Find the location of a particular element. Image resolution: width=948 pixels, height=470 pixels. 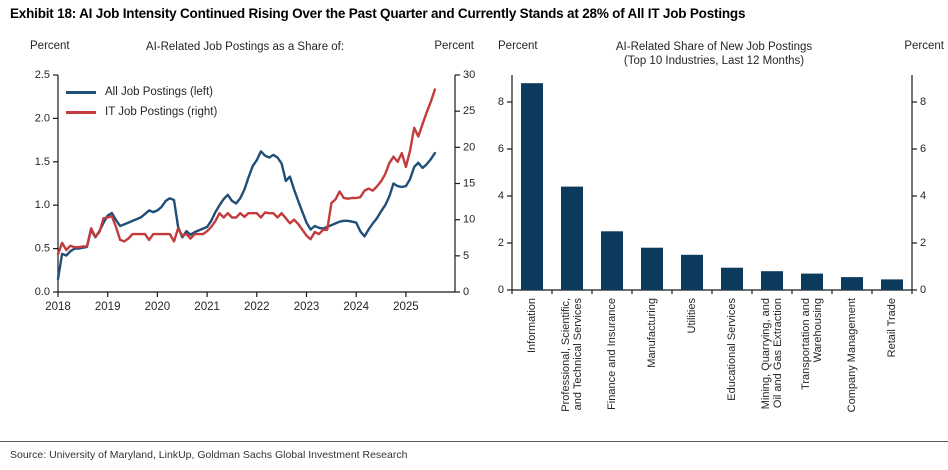

bar-label-mining-quarrying-and: Mining, Quarrying, and is located at coordinates (766, 353).